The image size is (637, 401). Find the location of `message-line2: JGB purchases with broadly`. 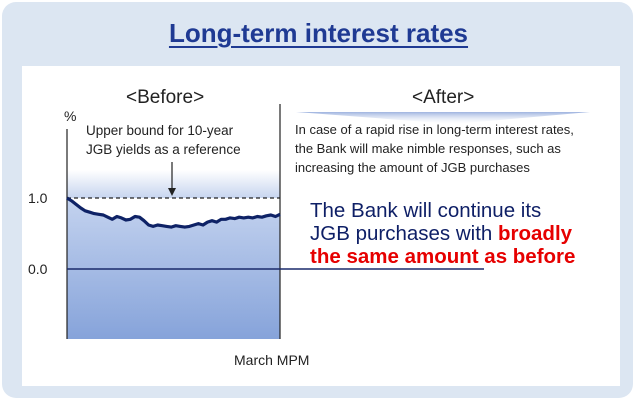

message-line2: JGB purchases with broadly is located at coordinates (441, 233).